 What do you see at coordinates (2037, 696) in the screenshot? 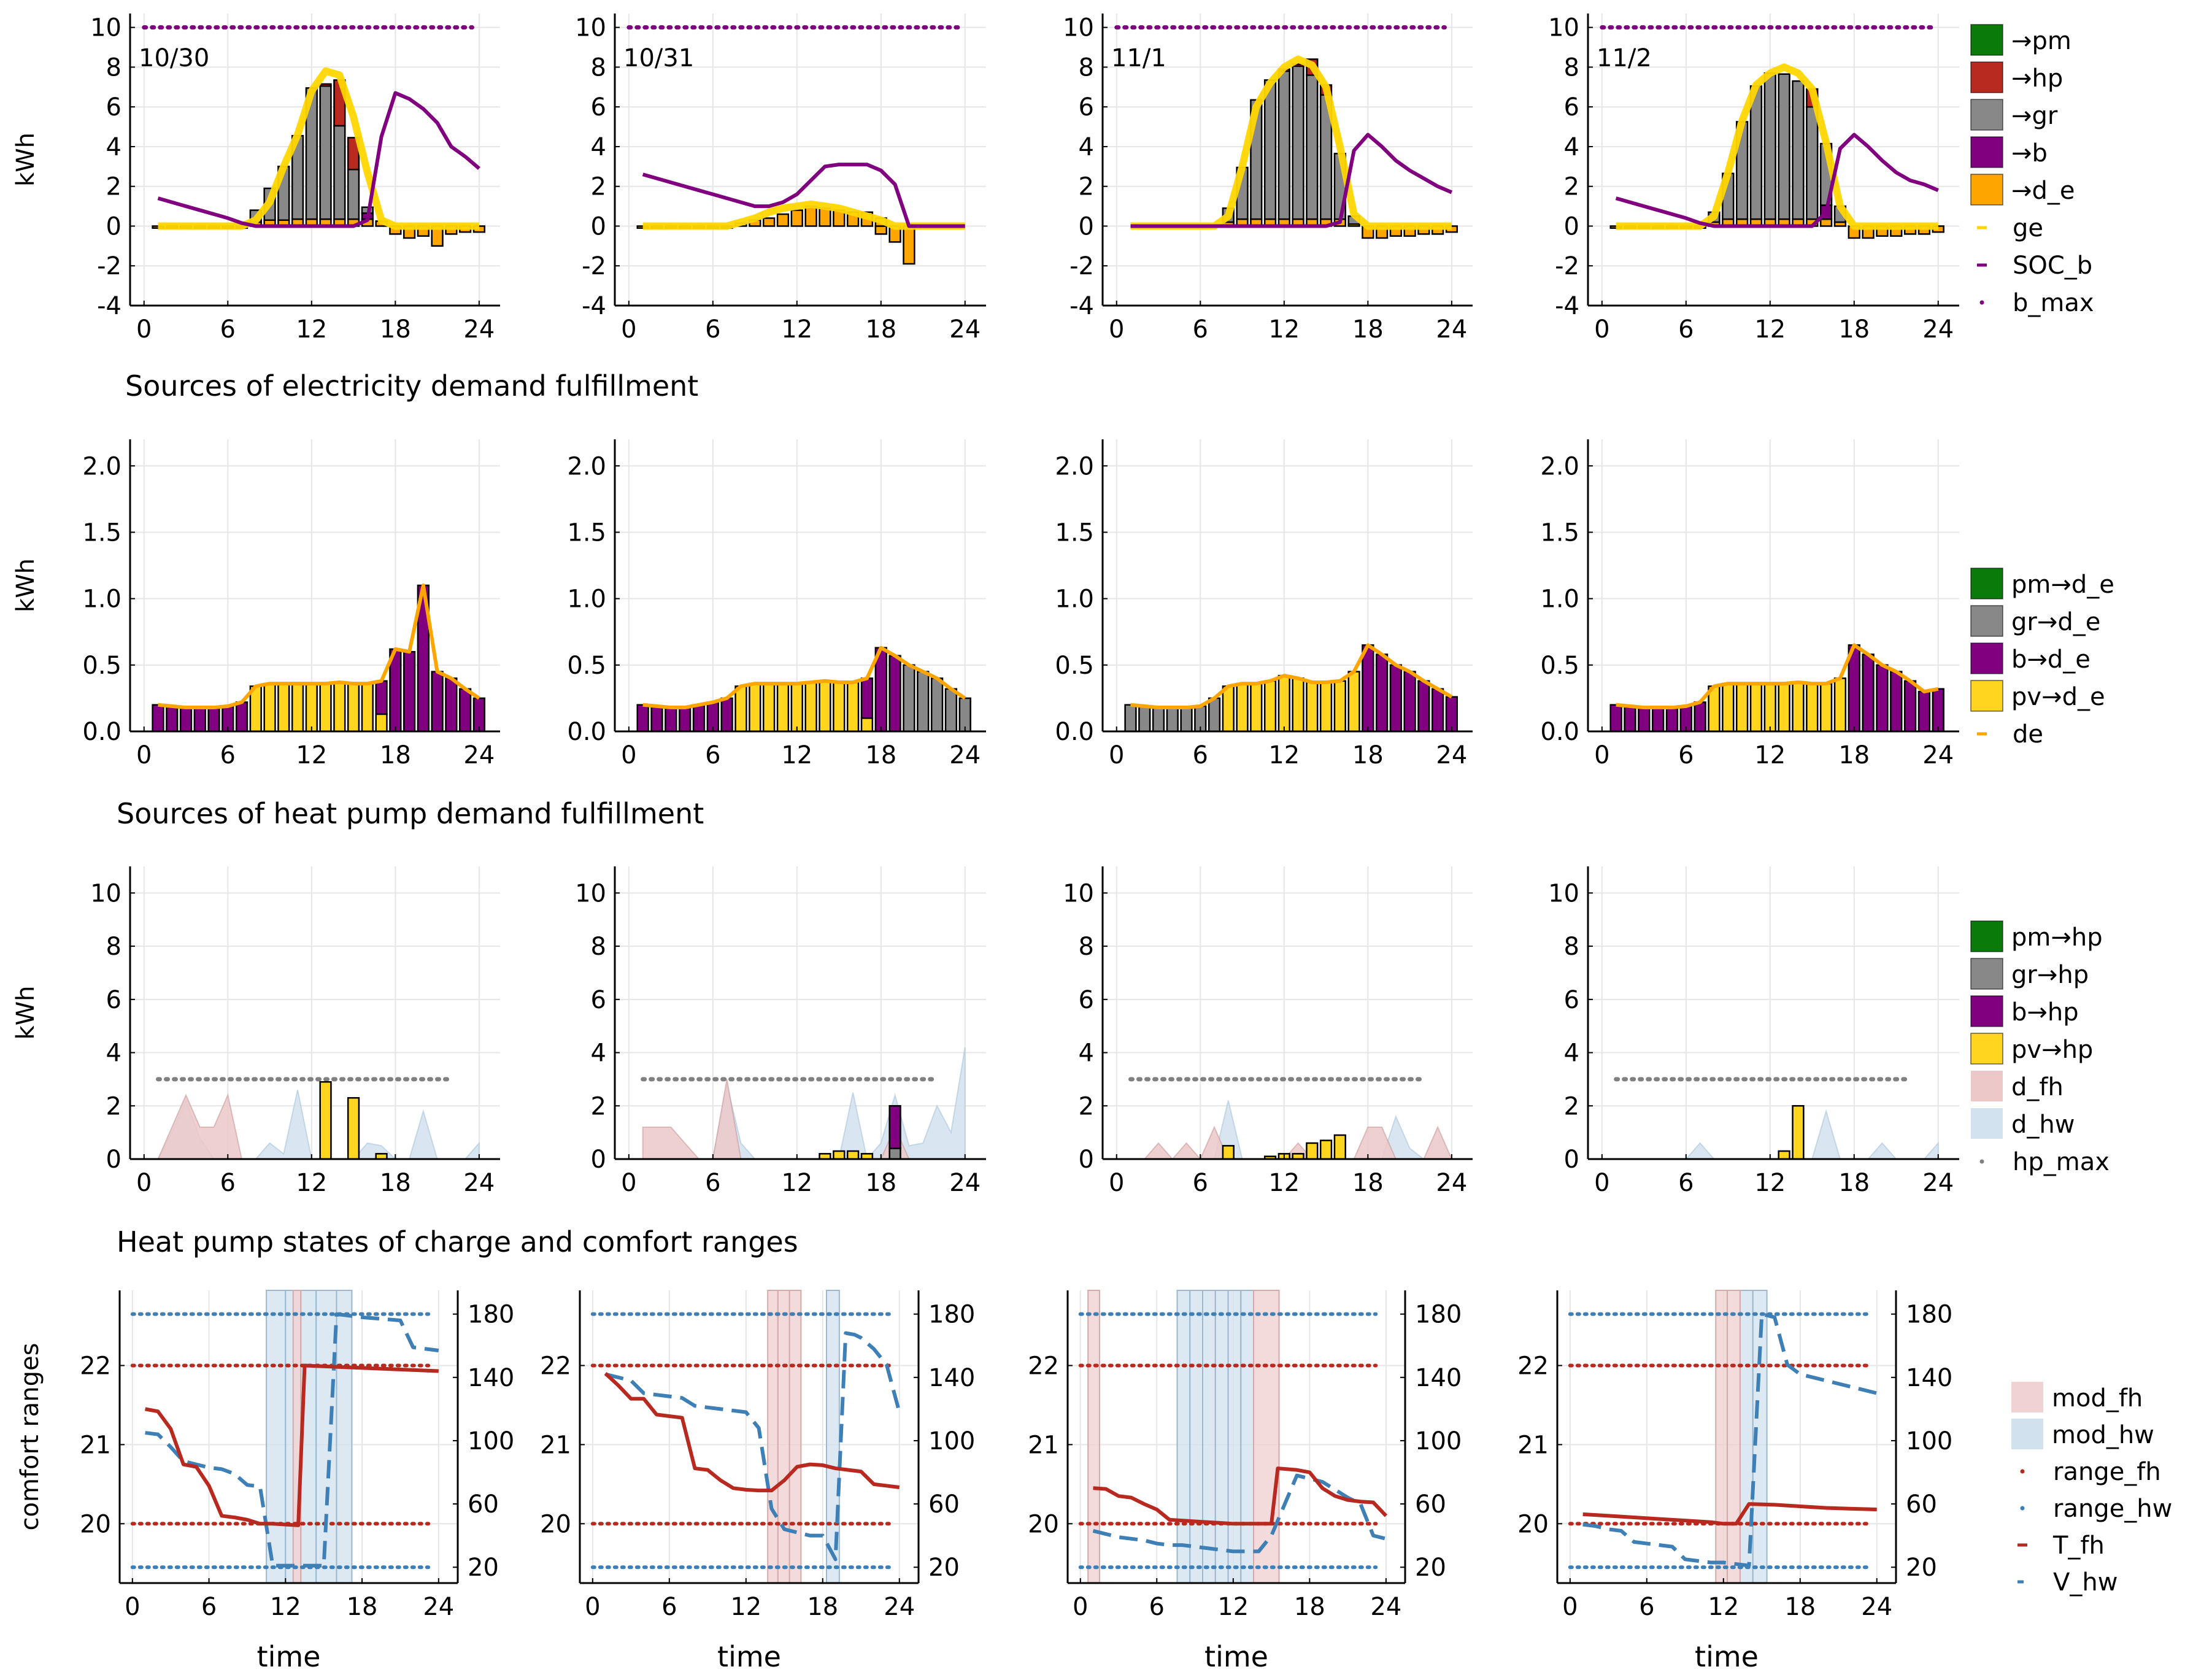
I see `legend-item: pv→d_e` at bounding box center [2037, 696].